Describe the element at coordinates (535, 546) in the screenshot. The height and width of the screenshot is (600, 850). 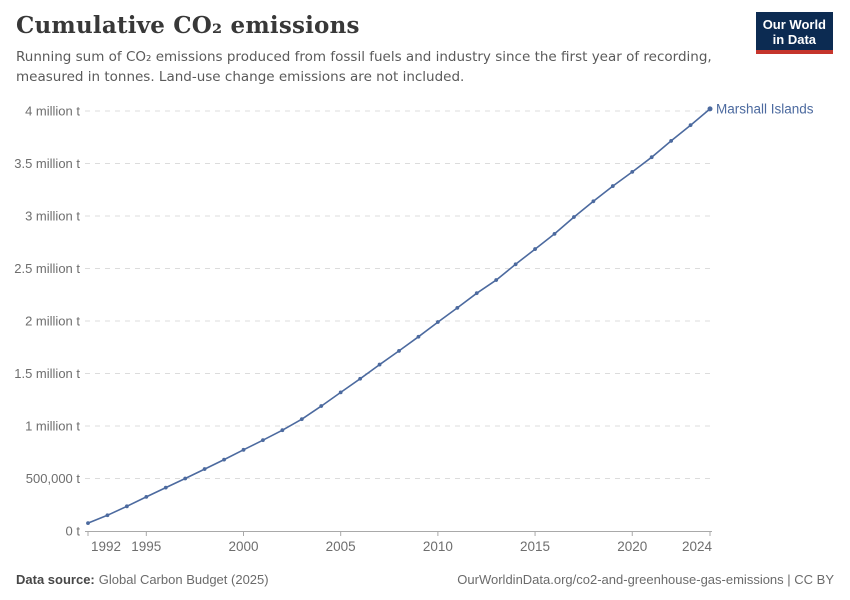
I see `x-axis-tick-label: 2015` at that location.